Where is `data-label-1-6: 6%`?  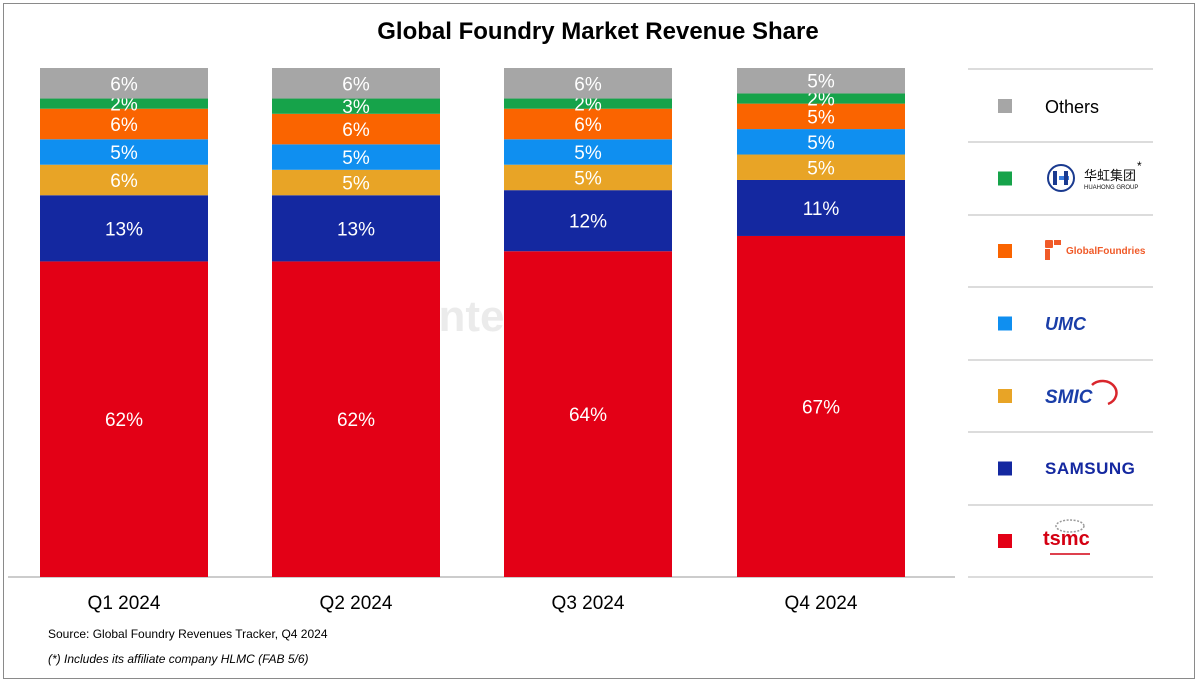 data-label-1-6: 6% is located at coordinates (356, 84).